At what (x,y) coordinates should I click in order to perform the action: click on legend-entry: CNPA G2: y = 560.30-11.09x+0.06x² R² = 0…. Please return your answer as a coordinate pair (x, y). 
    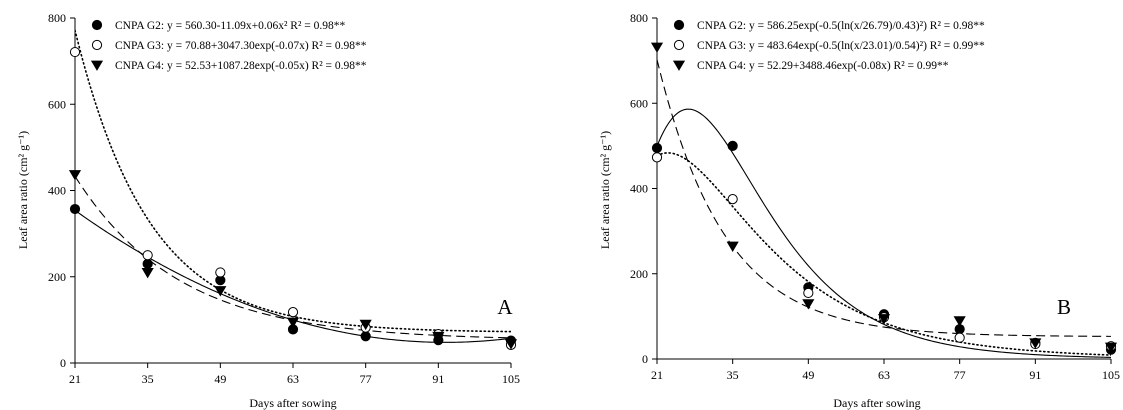
    Looking at the image, I should click on (230, 26).